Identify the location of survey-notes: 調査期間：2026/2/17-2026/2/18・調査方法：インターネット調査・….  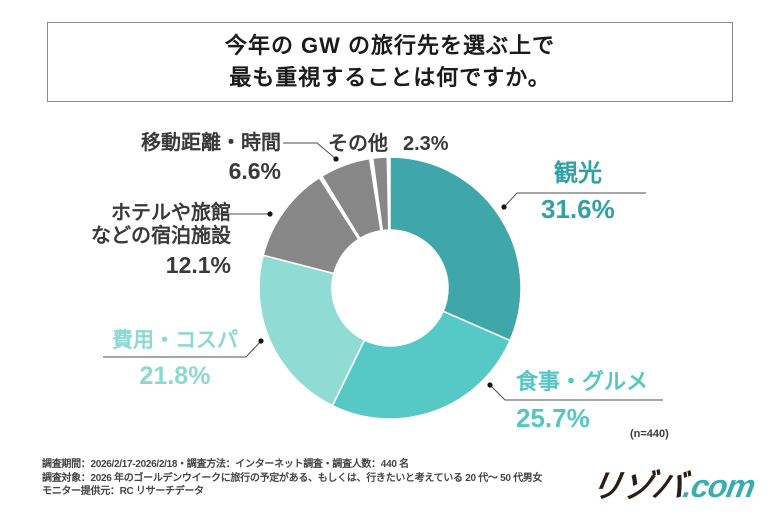
(292, 478).